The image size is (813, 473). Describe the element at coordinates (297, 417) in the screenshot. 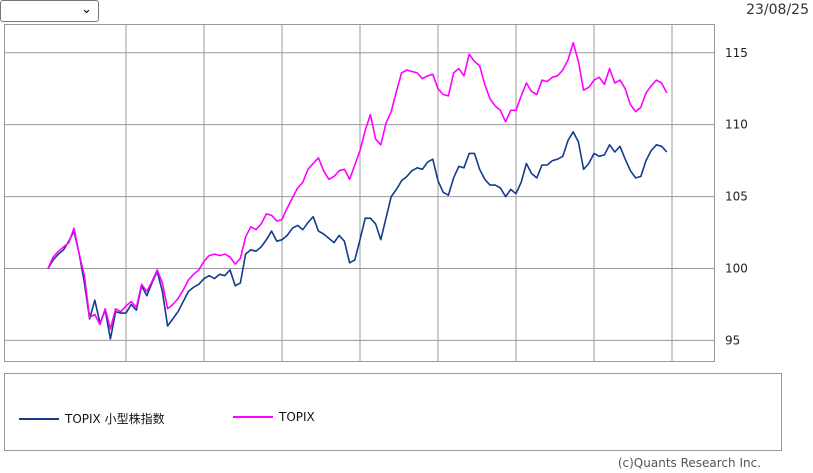

I see `legend-label-topix: TOPIX` at that location.